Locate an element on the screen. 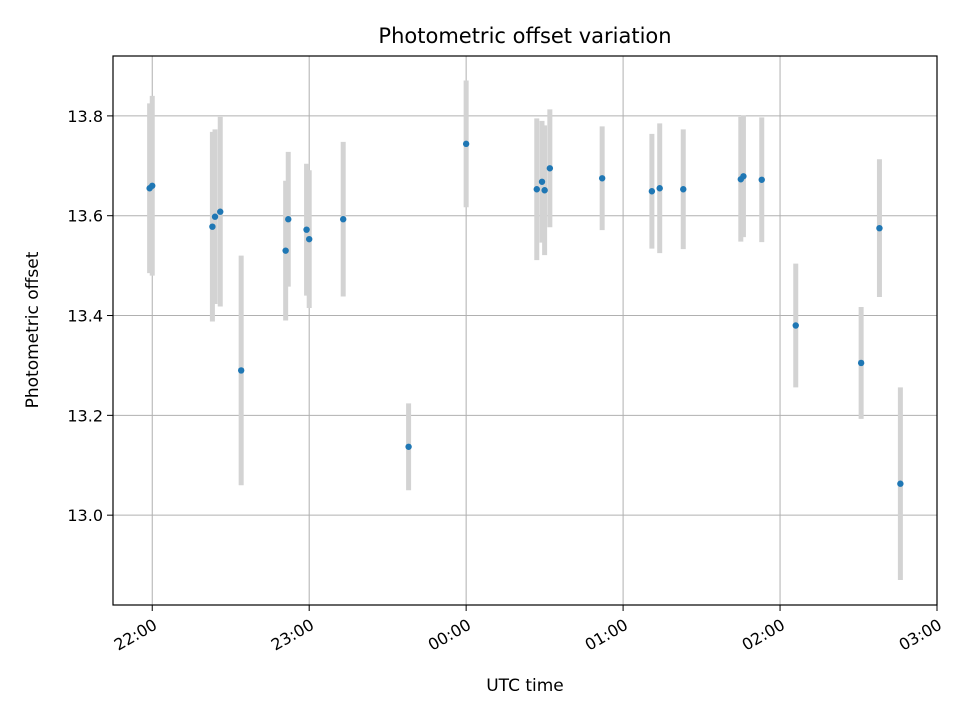  y-tick-label: 13.2 is located at coordinates (85, 415).